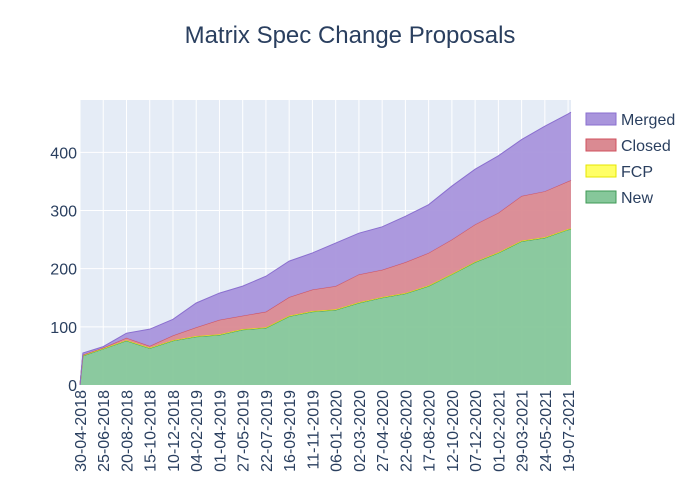 This screenshot has height=500, width=700. I want to click on legend-swatch-closed, so click(601, 145).